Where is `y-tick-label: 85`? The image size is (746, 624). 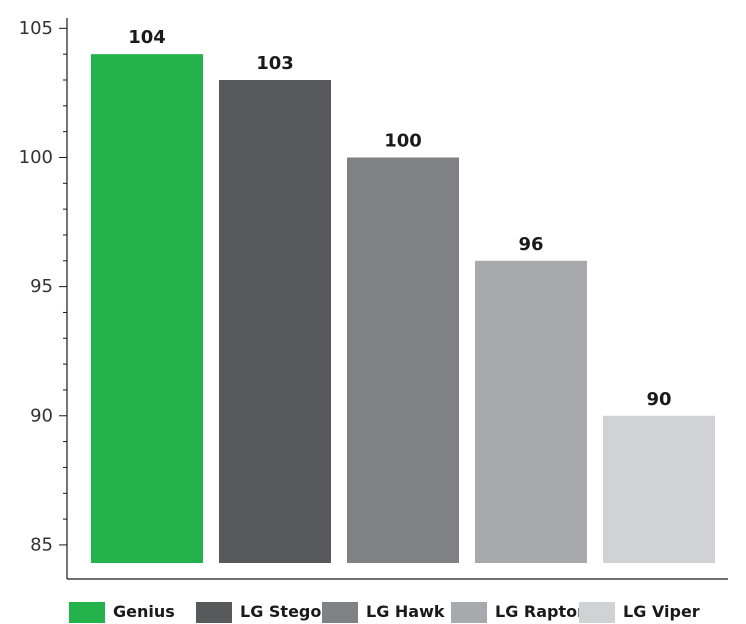
y-tick-label: 85 is located at coordinates (41, 544).